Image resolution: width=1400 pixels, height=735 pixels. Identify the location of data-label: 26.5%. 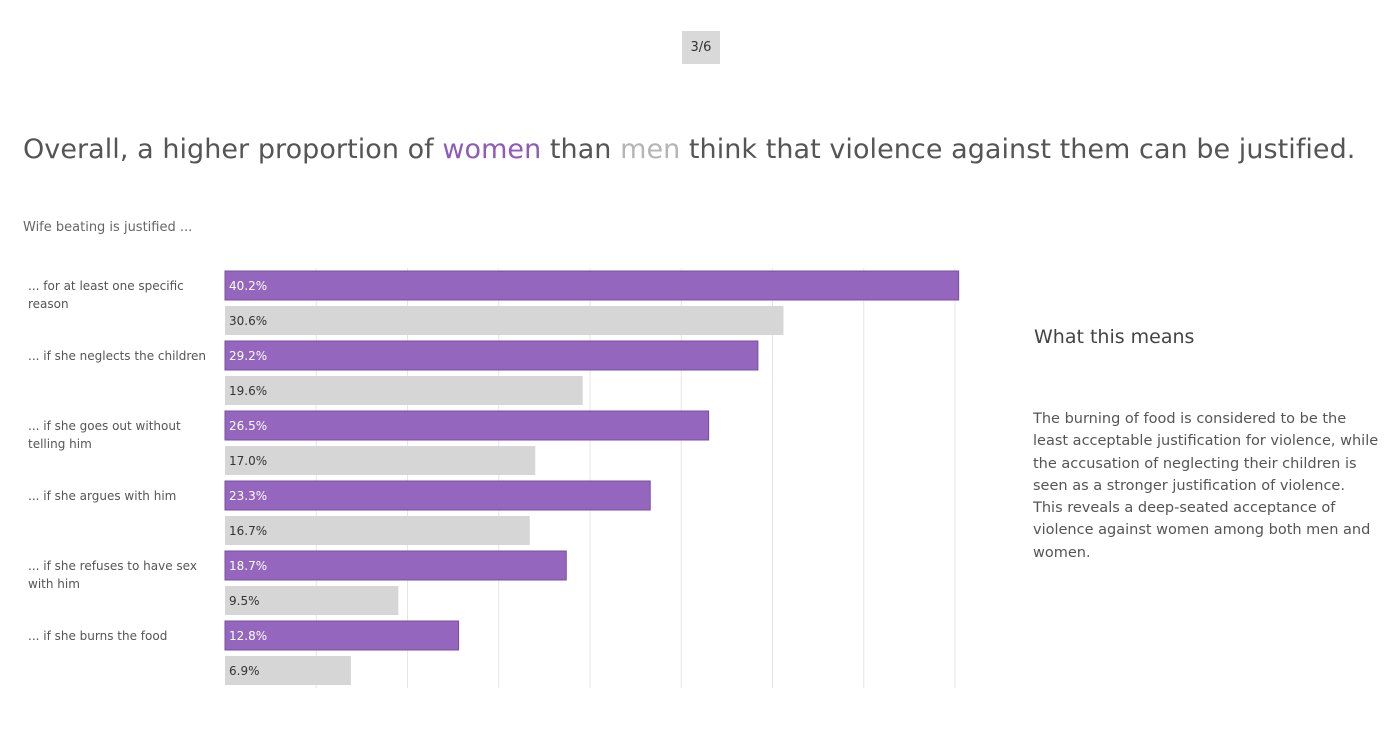
(248, 426).